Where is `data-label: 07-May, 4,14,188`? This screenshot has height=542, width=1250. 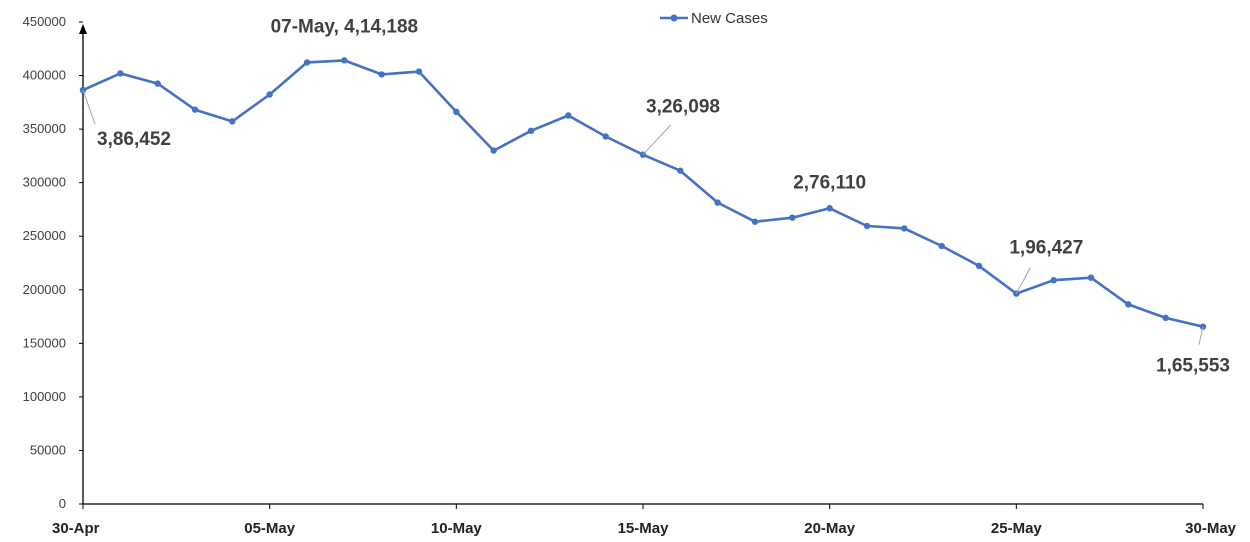
data-label: 07-May, 4,14,188 is located at coordinates (345, 26).